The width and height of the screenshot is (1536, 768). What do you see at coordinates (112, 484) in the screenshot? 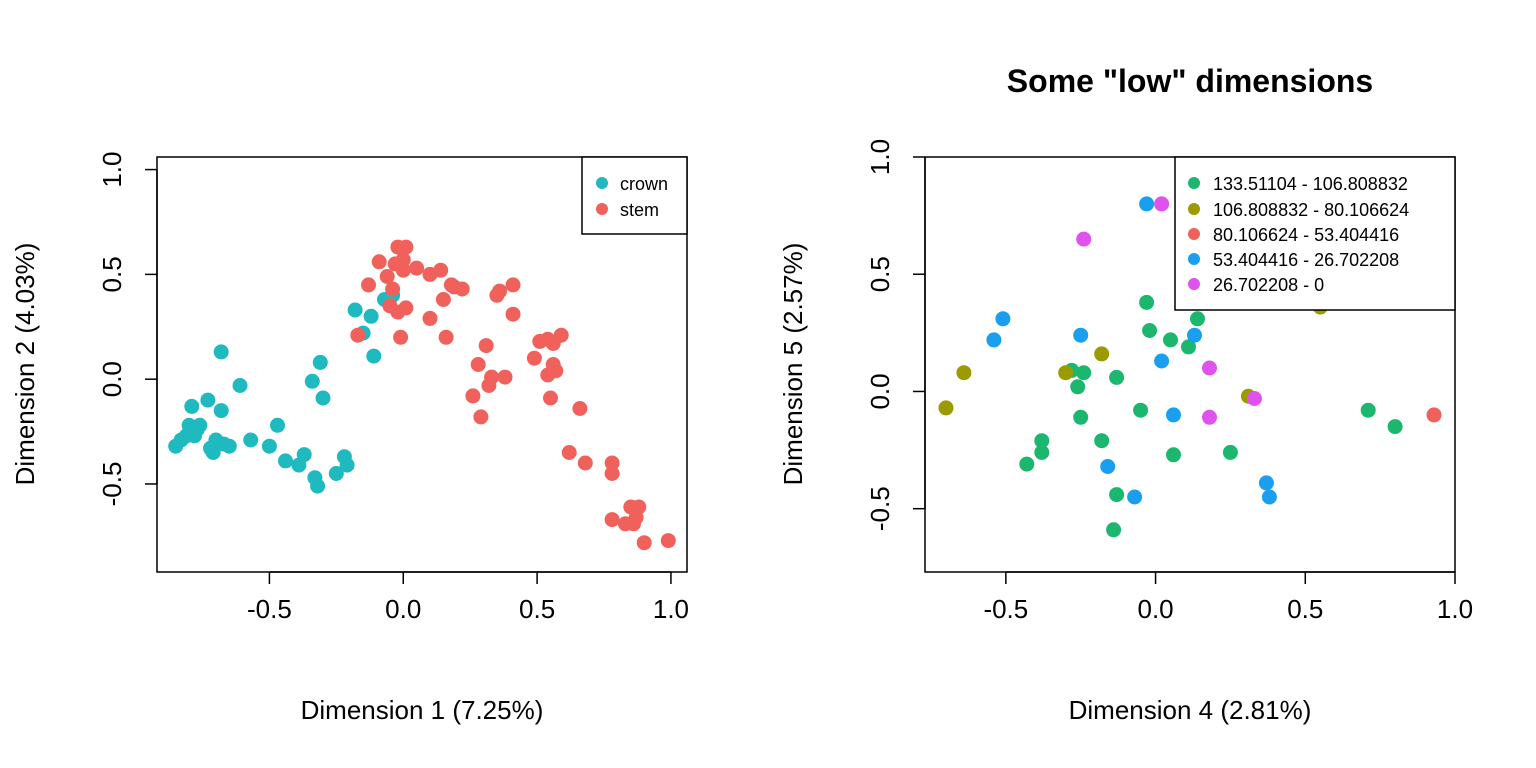
I see `left-y-tick-label: -0.5` at bounding box center [112, 484].